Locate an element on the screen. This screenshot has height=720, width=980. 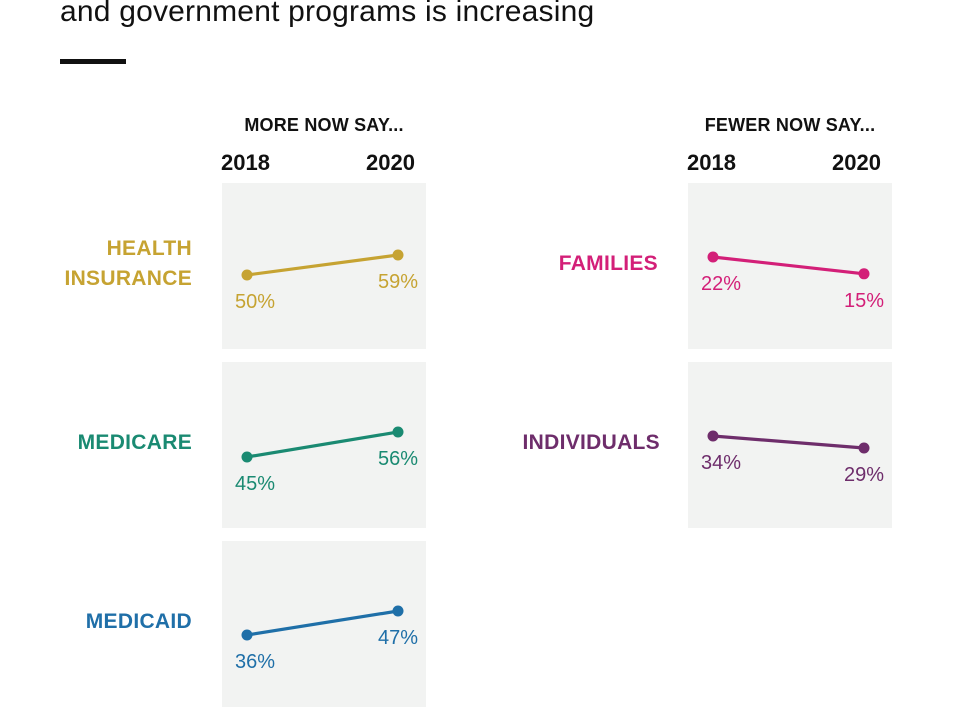
point-2018-medicaid is located at coordinates (247, 635).